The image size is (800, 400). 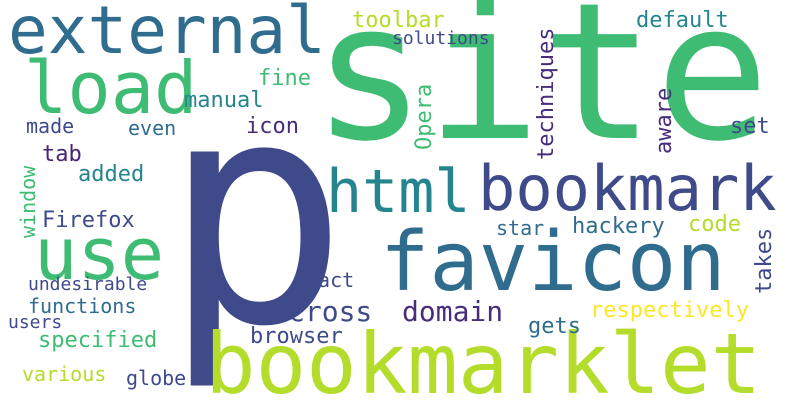 I want to click on word-code: code, so click(x=714, y=224).